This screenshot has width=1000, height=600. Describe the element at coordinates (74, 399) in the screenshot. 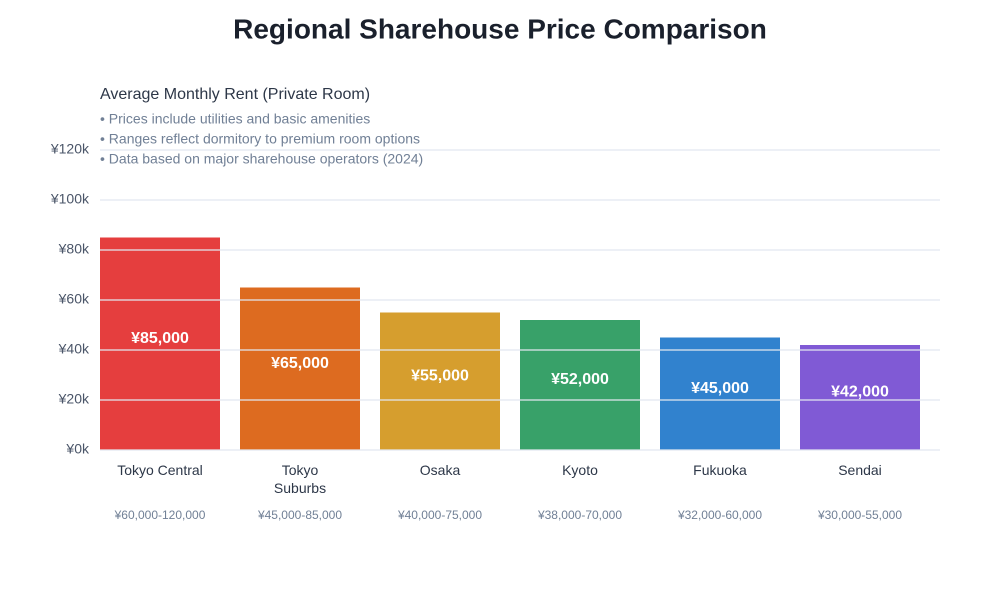

I see `y-tick-label: ¥20k` at that location.